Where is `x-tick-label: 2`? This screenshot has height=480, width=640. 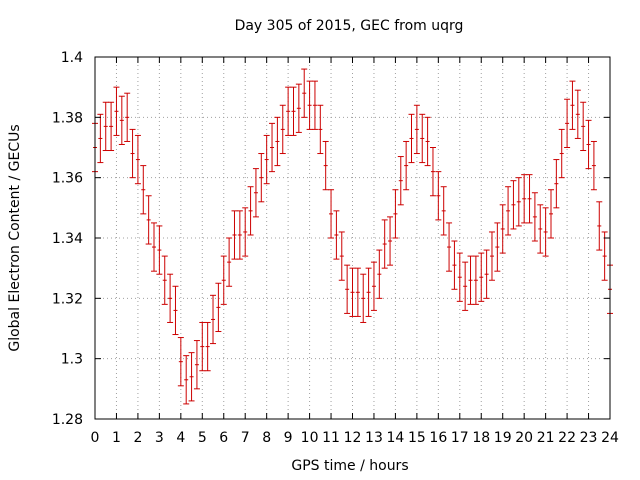 x-tick-label: 2 is located at coordinates (137, 438).